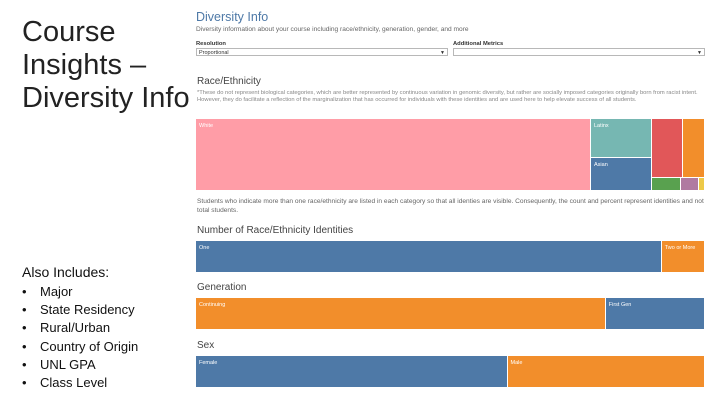 This screenshot has height=405, width=720. I want to click on generation-bar: Continuing First Gen, so click(450, 313).